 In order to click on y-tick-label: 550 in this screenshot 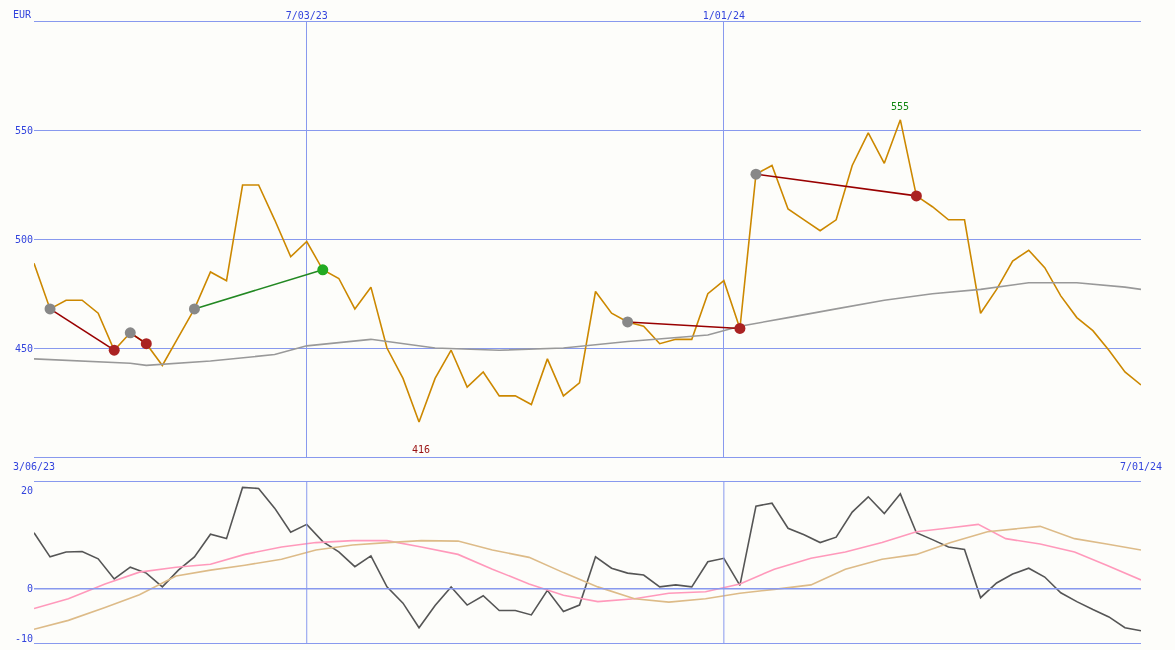, I will do `click(23, 131)`.